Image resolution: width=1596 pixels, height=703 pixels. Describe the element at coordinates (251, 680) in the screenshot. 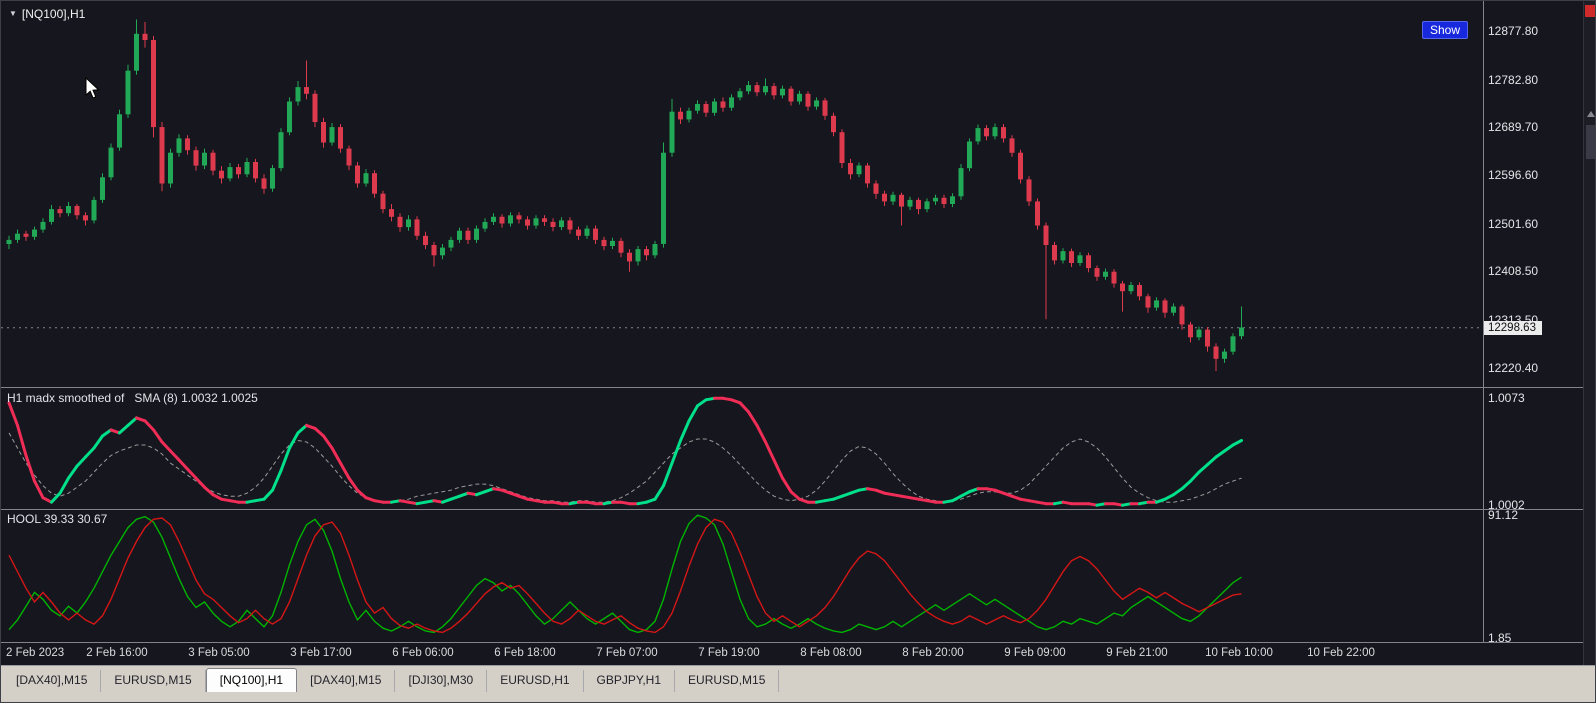

I see `chart-tab-nq100-h1: [NQ100],H1` at that location.